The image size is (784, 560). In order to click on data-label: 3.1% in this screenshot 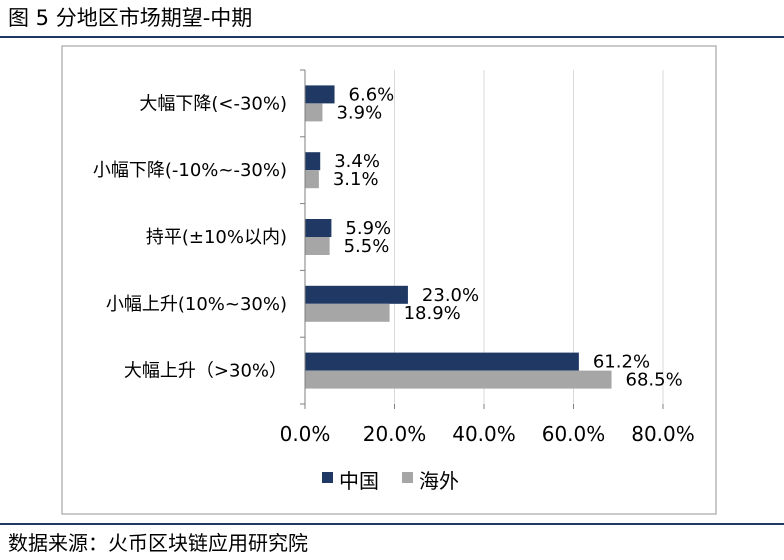, I will do `click(356, 179)`.